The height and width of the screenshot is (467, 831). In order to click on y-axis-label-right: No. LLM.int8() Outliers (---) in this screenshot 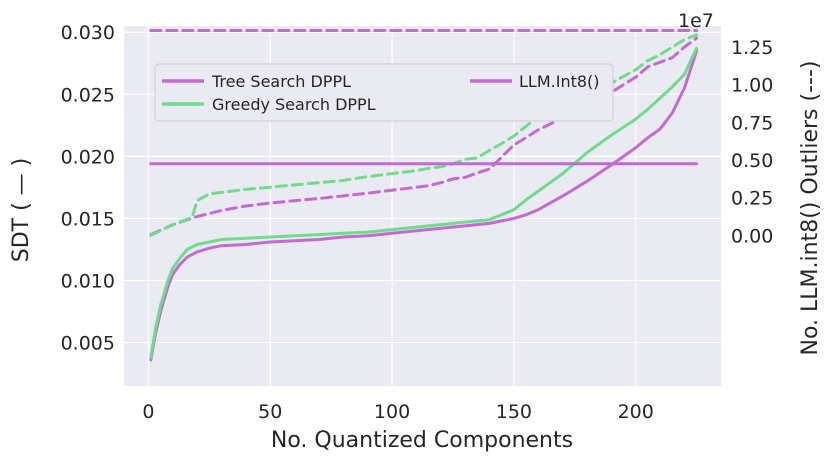, I will do `click(810, 208)`.